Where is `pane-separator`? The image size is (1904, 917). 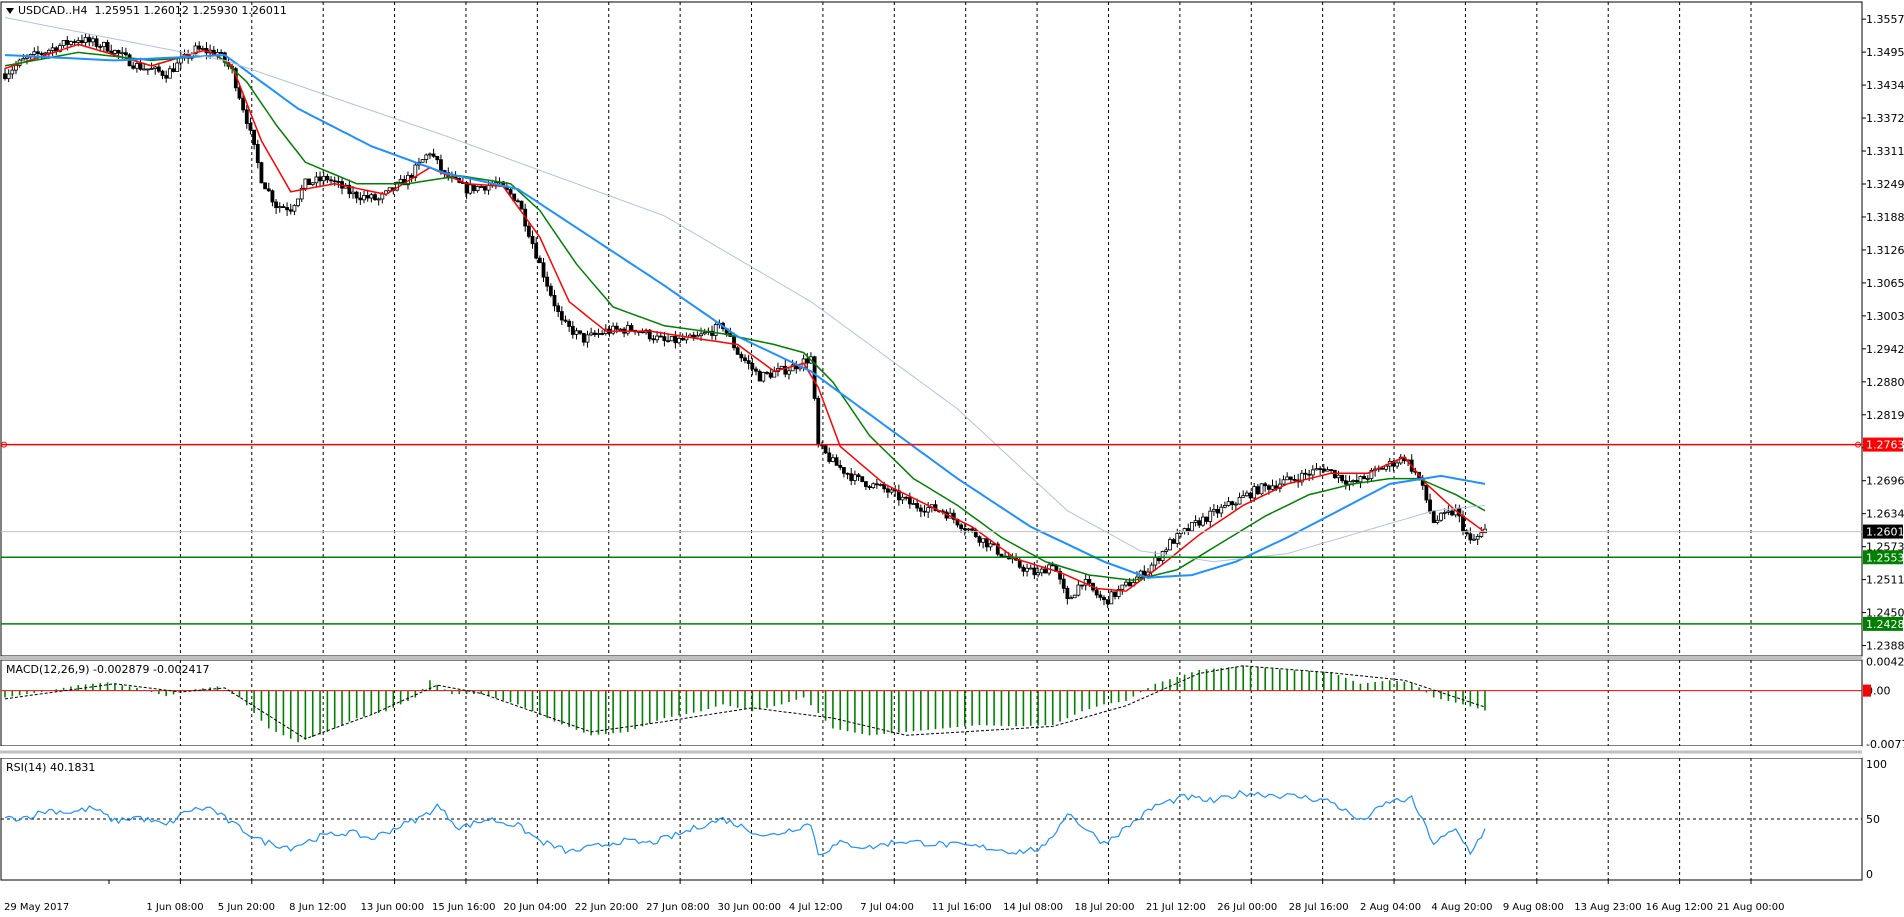
pane-separator is located at coordinates (931, 658).